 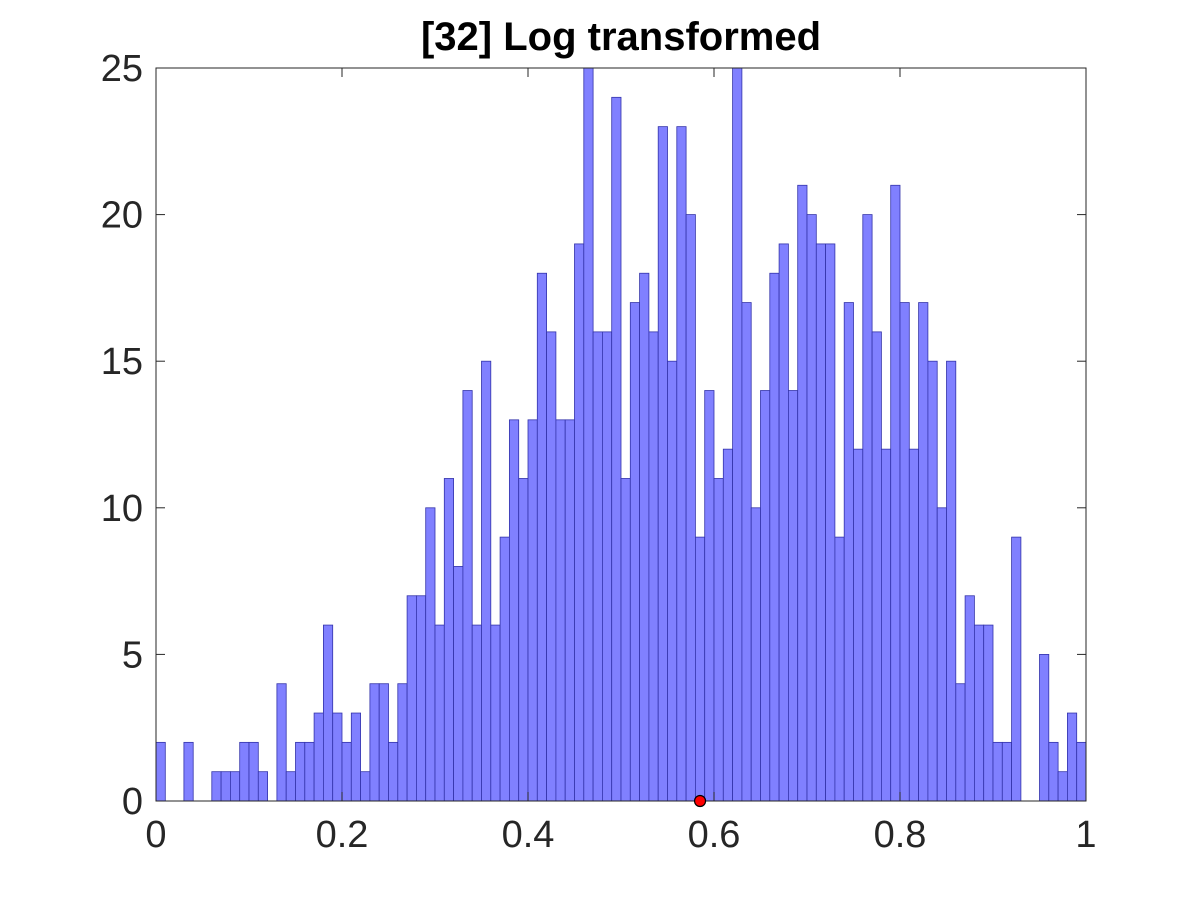 What do you see at coordinates (620, 835) in the screenshot?
I see `x-tick-labels: 0 0.2 0.4 0.6 0.8 1` at bounding box center [620, 835].